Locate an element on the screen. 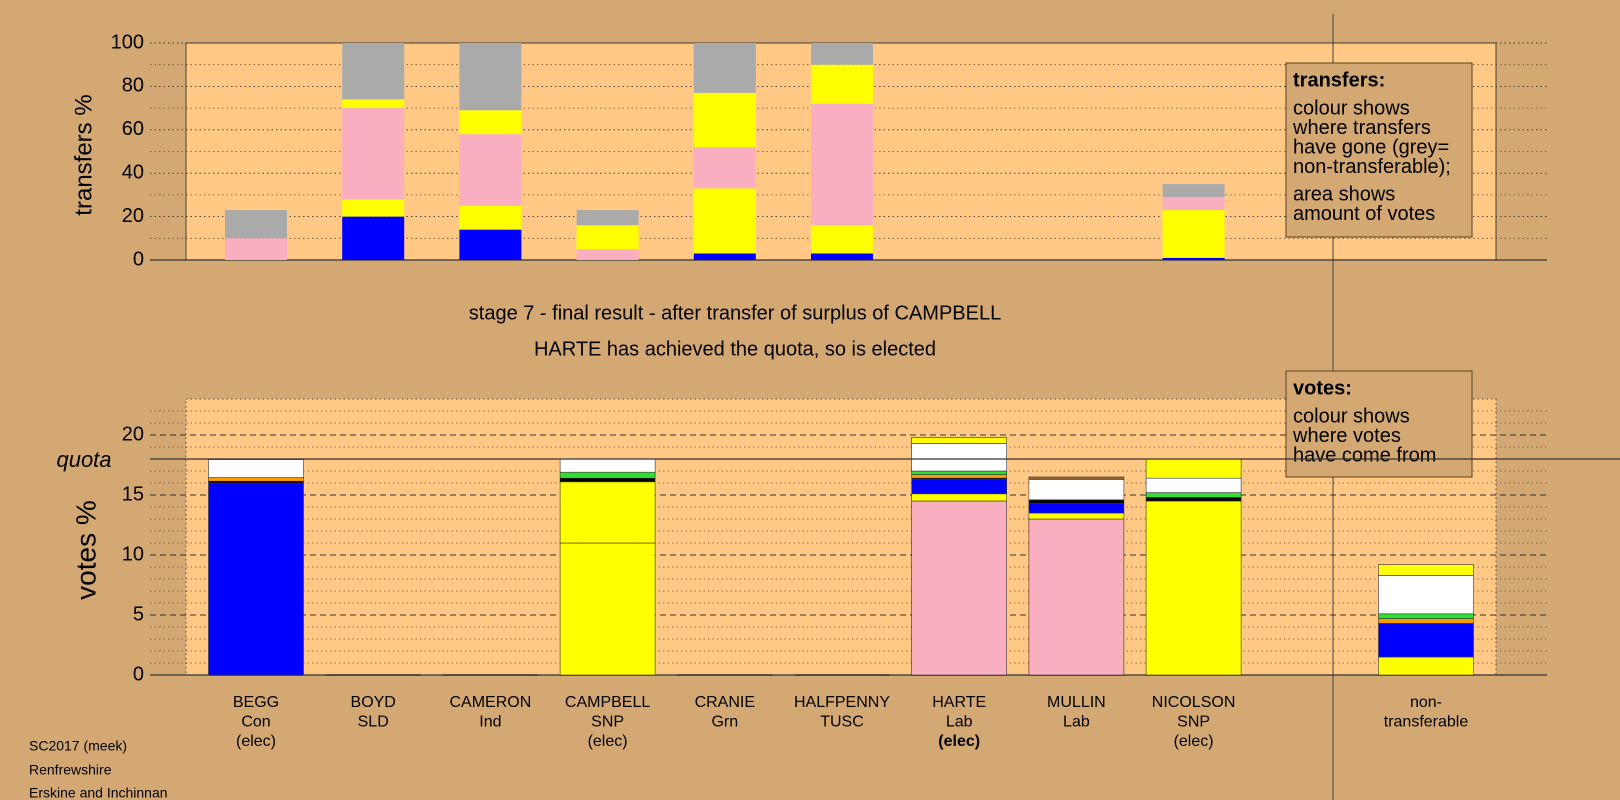 The image size is (1620, 800). x-tick-label: BOYD is located at coordinates (373, 702).